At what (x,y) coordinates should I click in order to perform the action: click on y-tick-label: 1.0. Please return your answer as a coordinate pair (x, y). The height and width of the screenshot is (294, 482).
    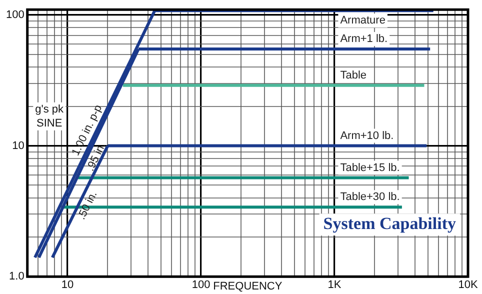
    Looking at the image, I should click on (16, 276).